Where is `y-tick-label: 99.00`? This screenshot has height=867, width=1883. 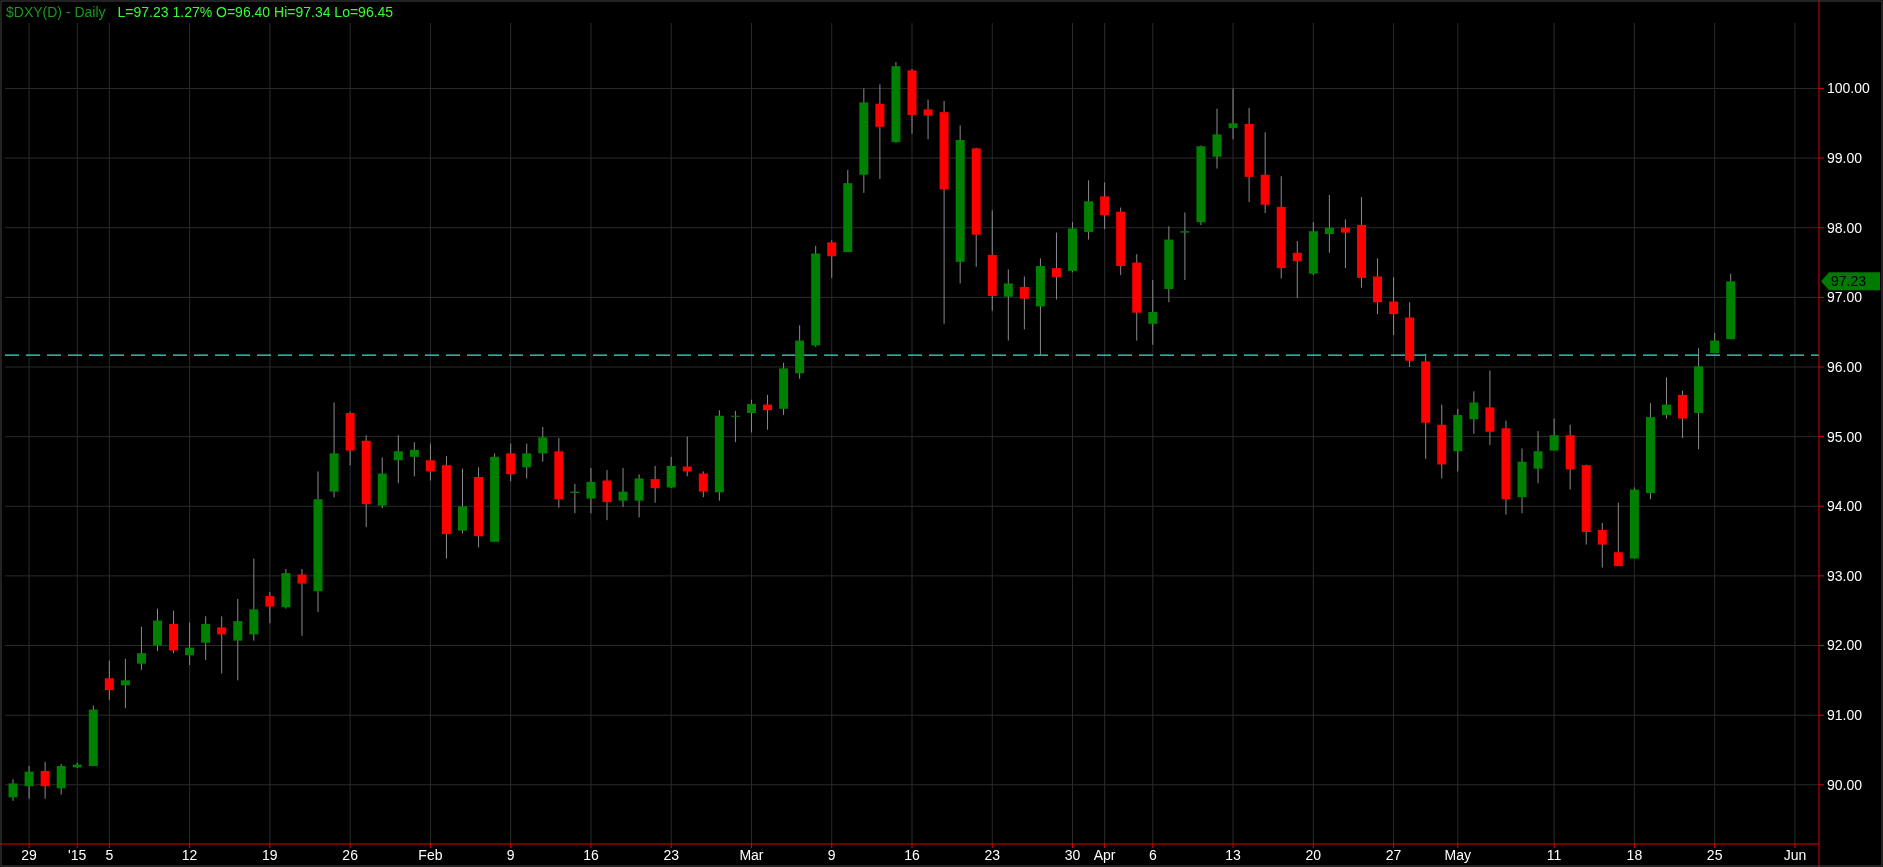 y-tick-label: 99.00 is located at coordinates (1845, 157).